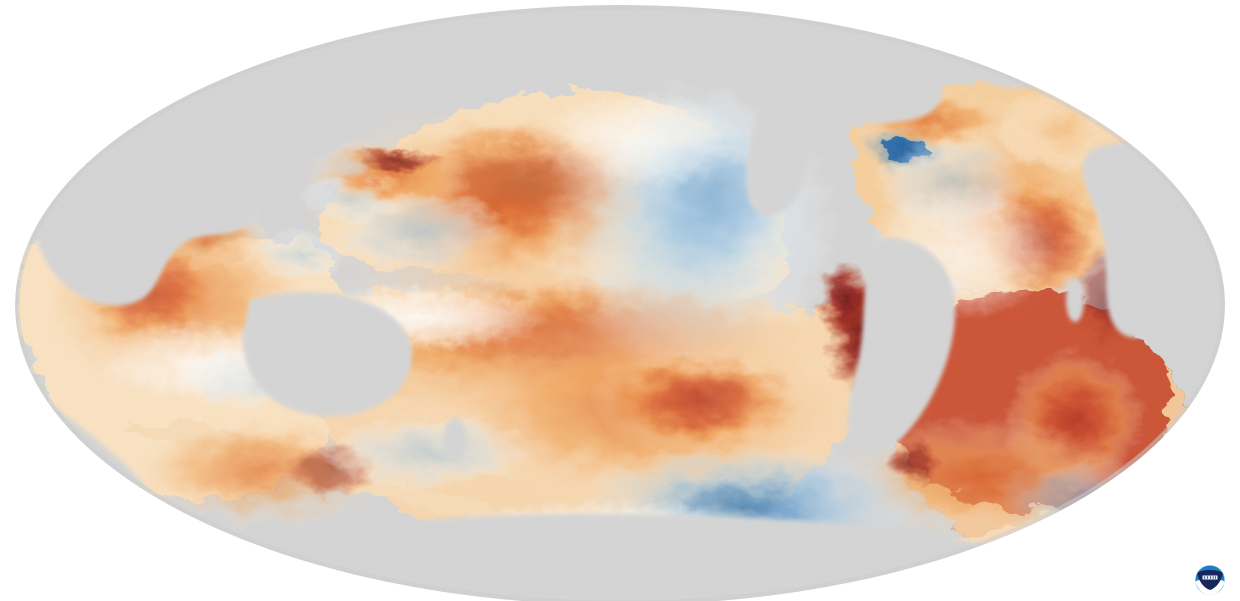 This screenshot has width=1240, height=601. I want to click on noaa-logo, so click(1210, 580).